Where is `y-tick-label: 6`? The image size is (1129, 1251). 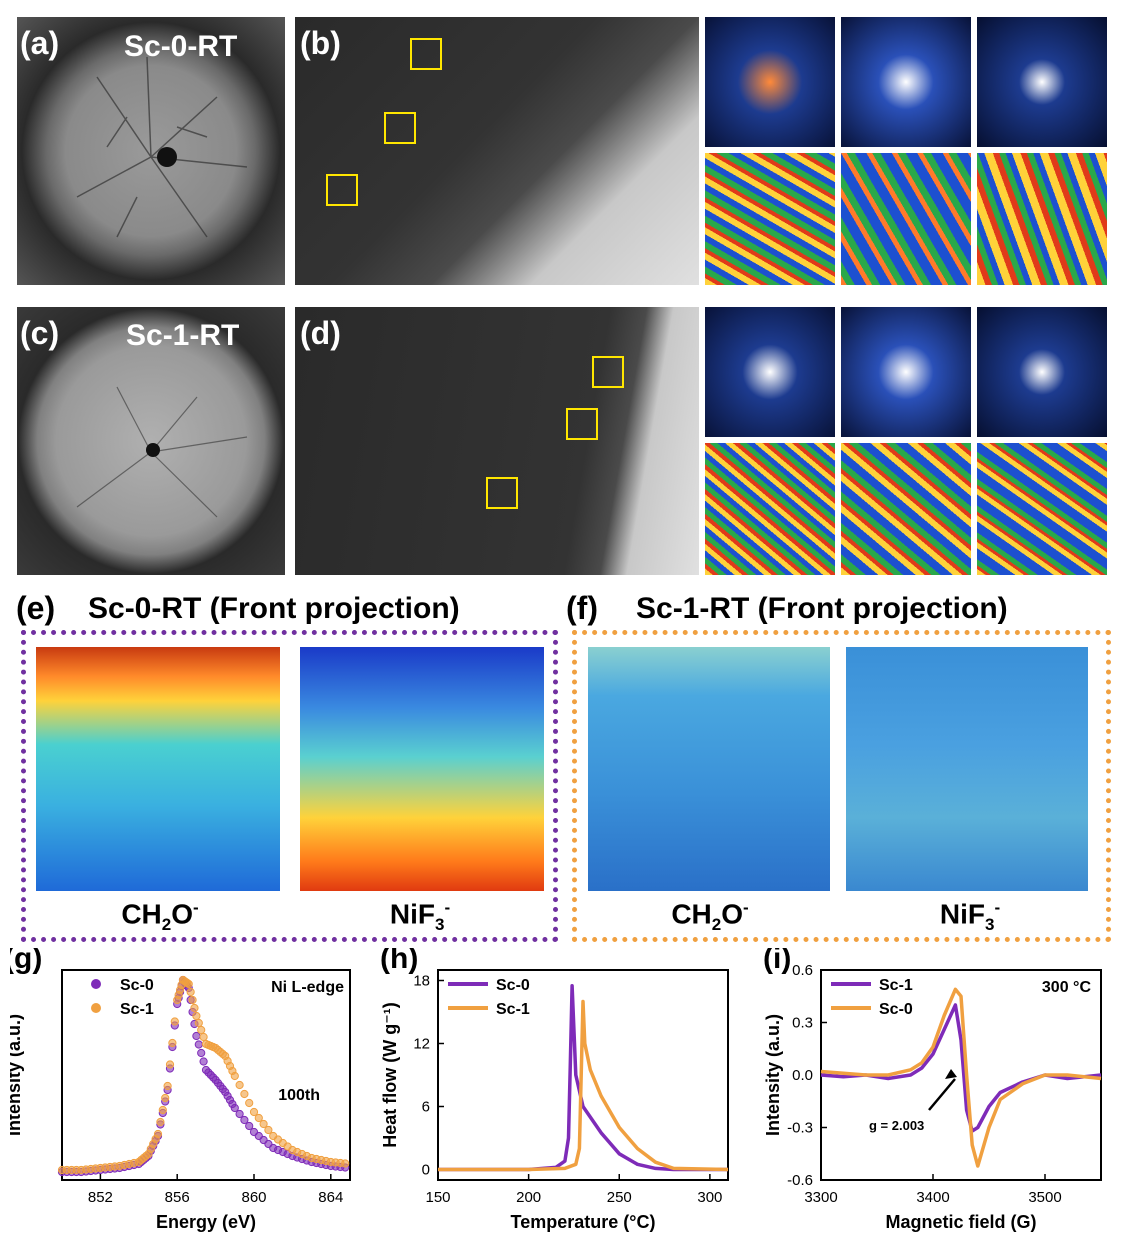
y-tick-label: 6 is located at coordinates (426, 1107).